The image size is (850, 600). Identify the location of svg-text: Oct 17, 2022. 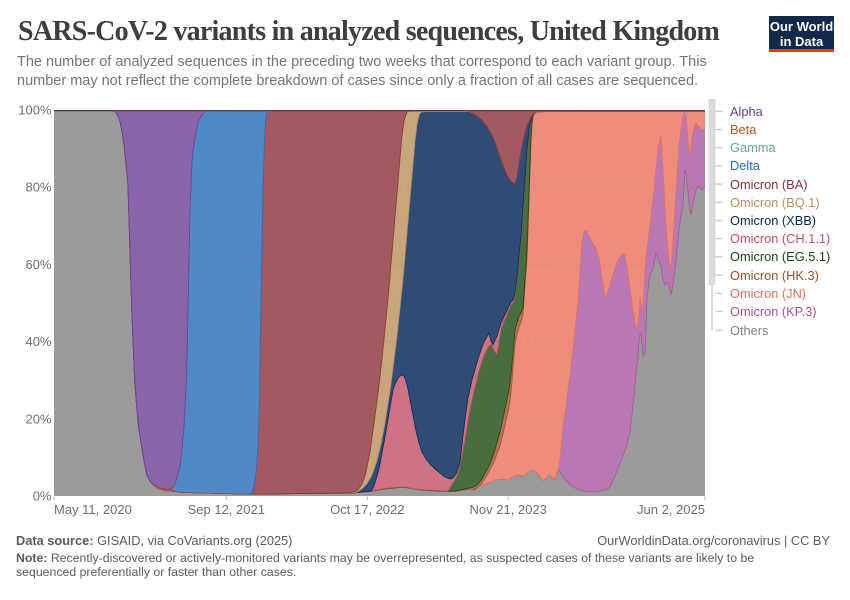
(367, 509).